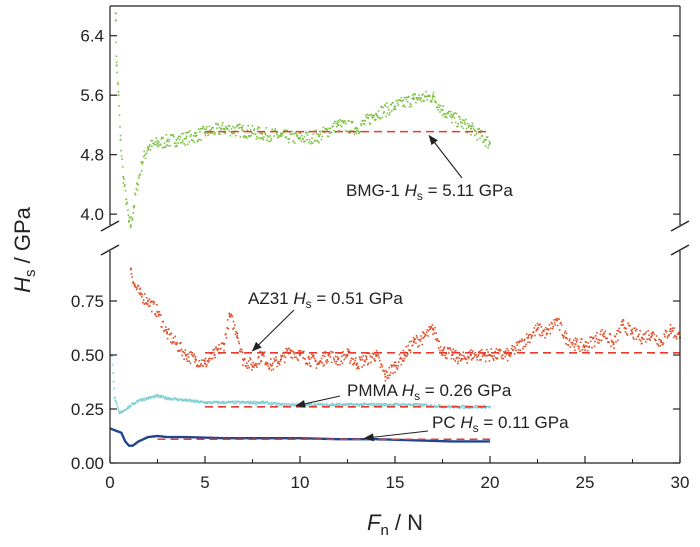 Image resolution: width=700 pixels, height=547 pixels. Describe the element at coordinates (585, 482) in the screenshot. I see `x-tick-label: 25` at that location.